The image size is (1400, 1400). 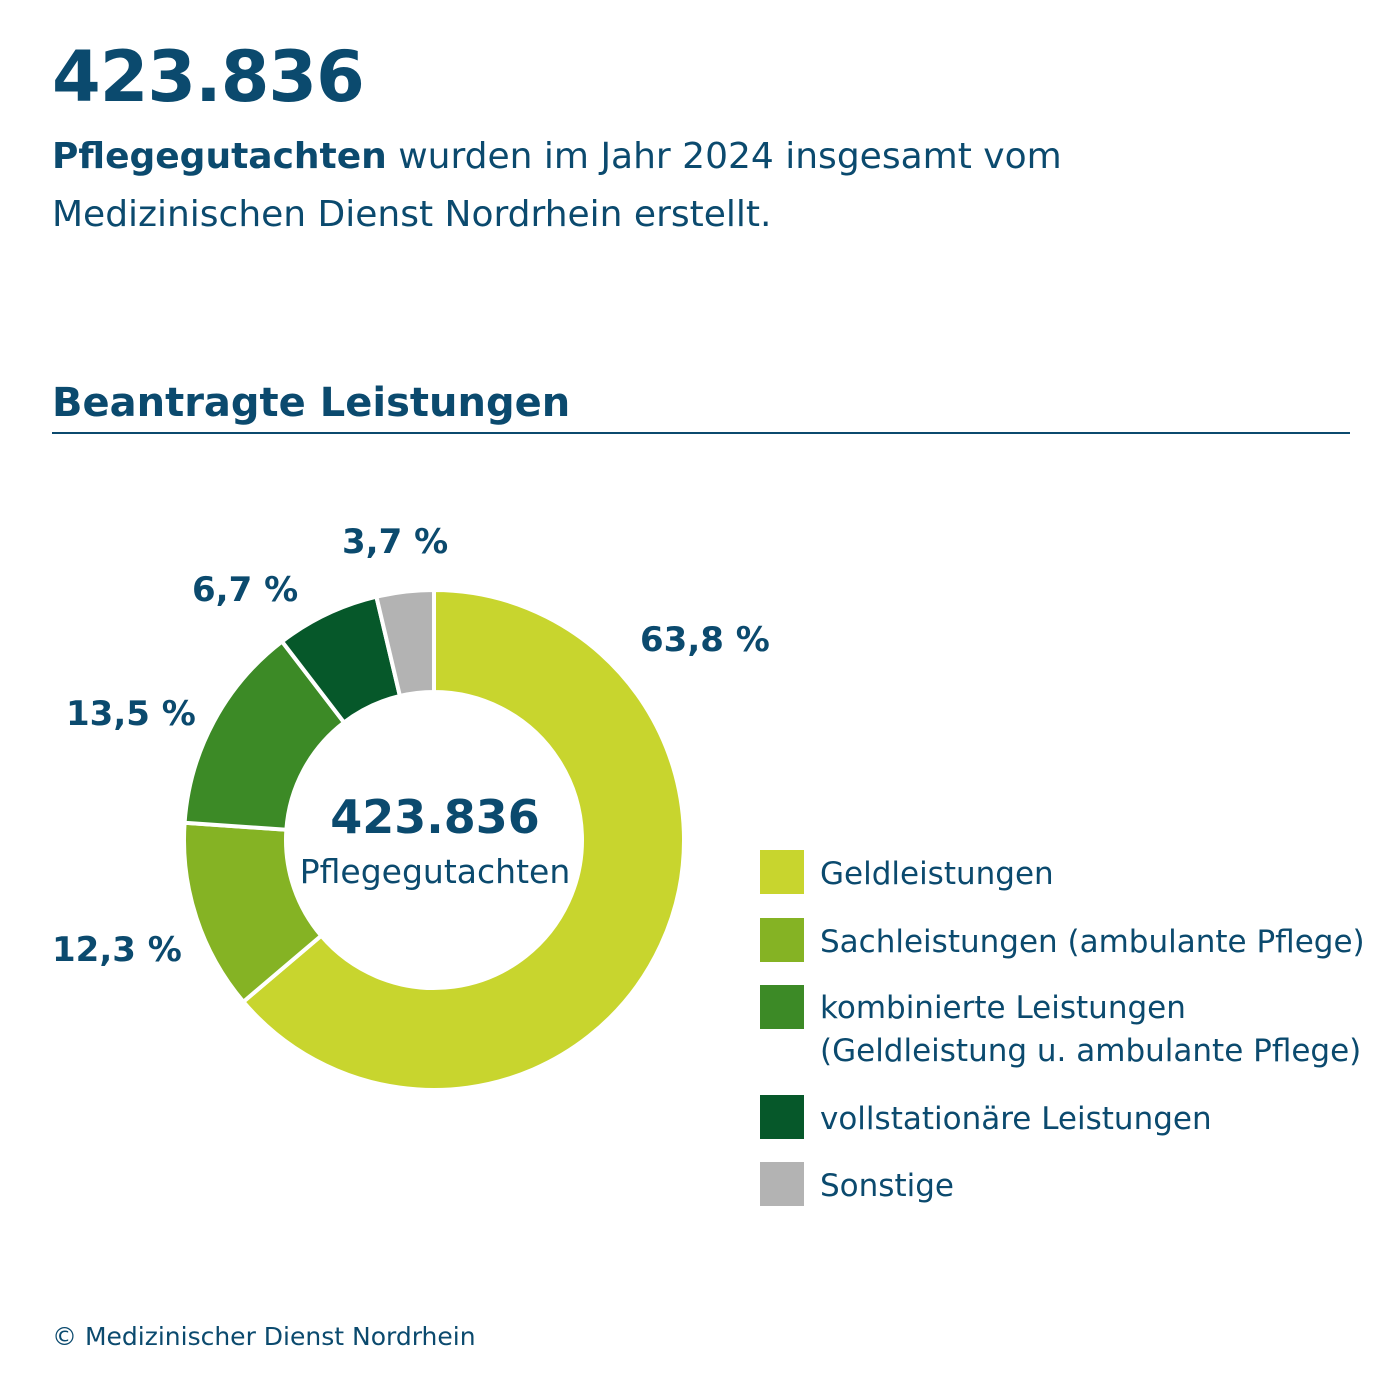 I want to click on legend-swatch-vollstationaer, so click(x=782, y=1117).